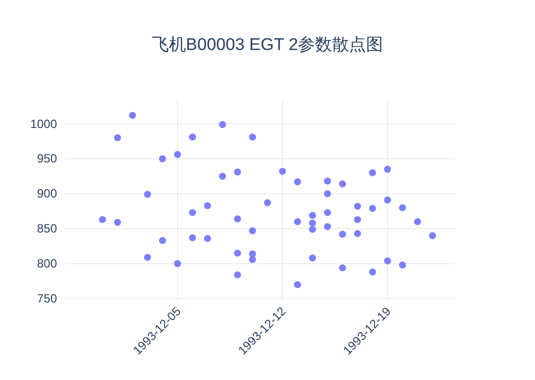 The width and height of the screenshot is (535, 380). What do you see at coordinates (47, 193) in the screenshot?
I see `y-tick-label: 900` at bounding box center [47, 193].